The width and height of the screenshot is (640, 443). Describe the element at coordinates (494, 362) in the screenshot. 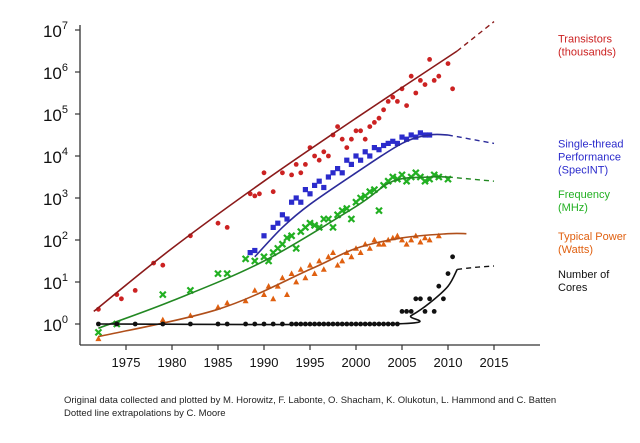

I see `x-tick-label: 2015` at that location.